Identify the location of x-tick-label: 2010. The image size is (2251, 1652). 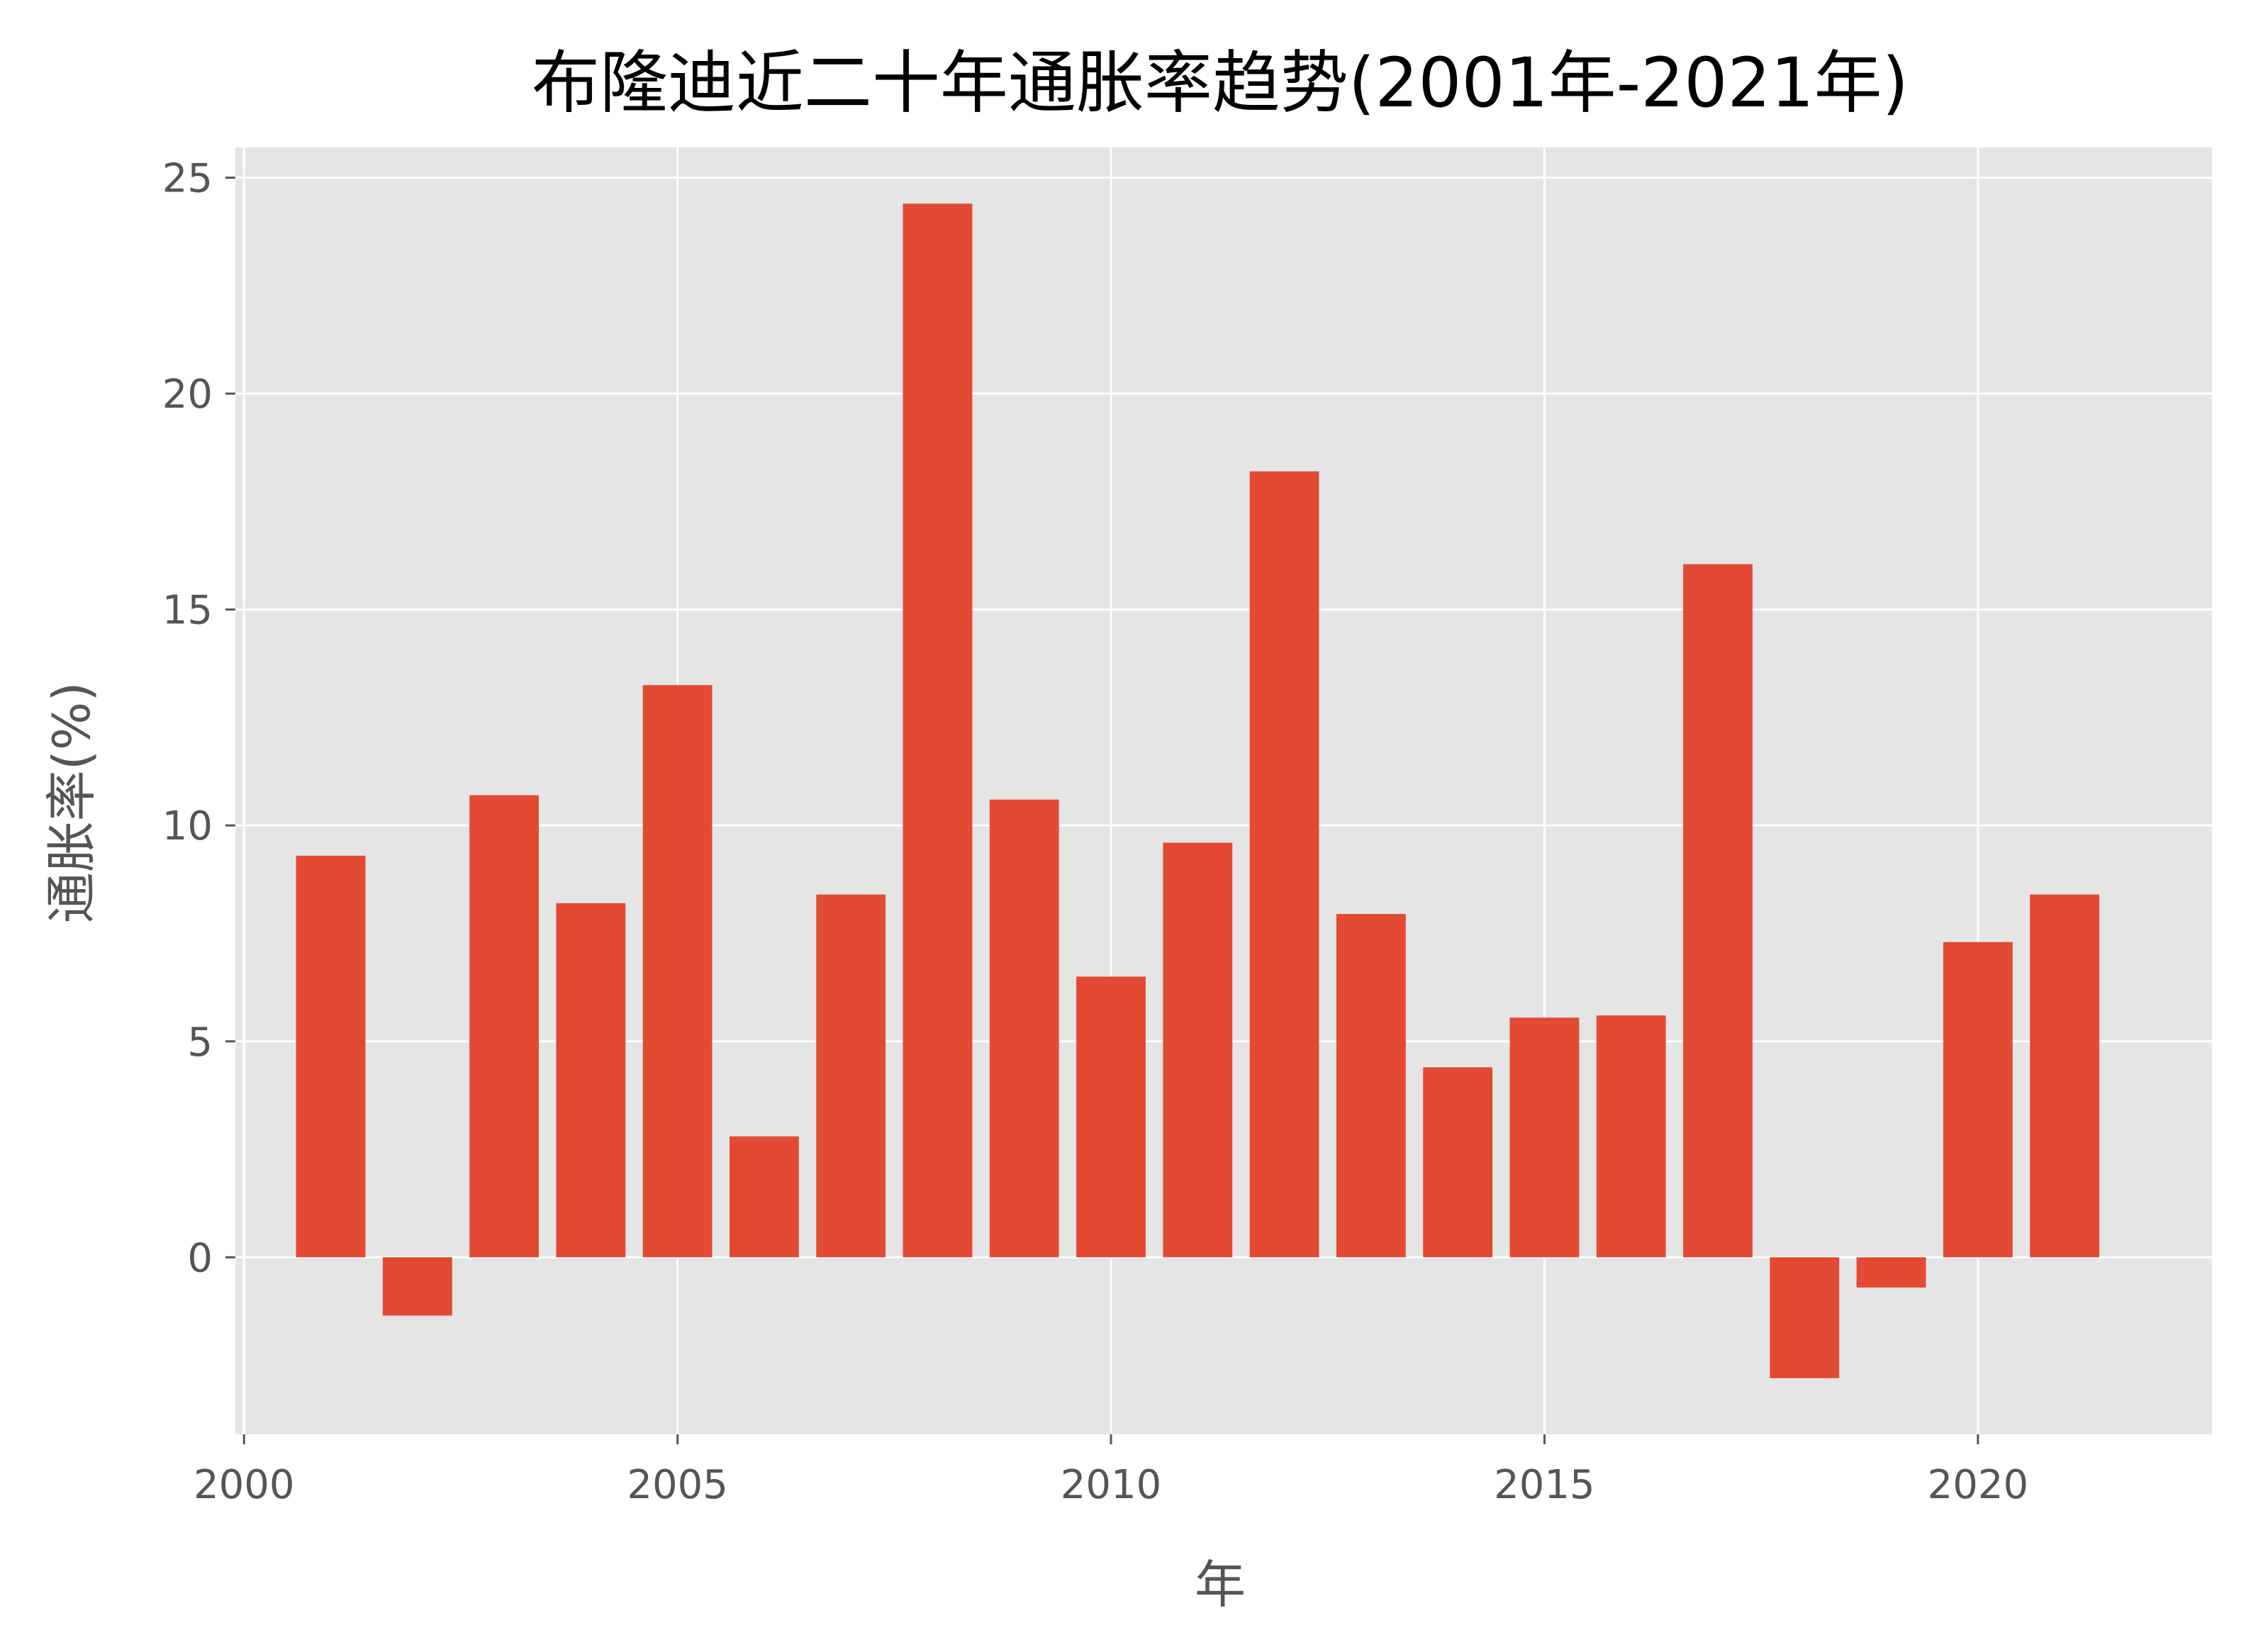
(1111, 1485).